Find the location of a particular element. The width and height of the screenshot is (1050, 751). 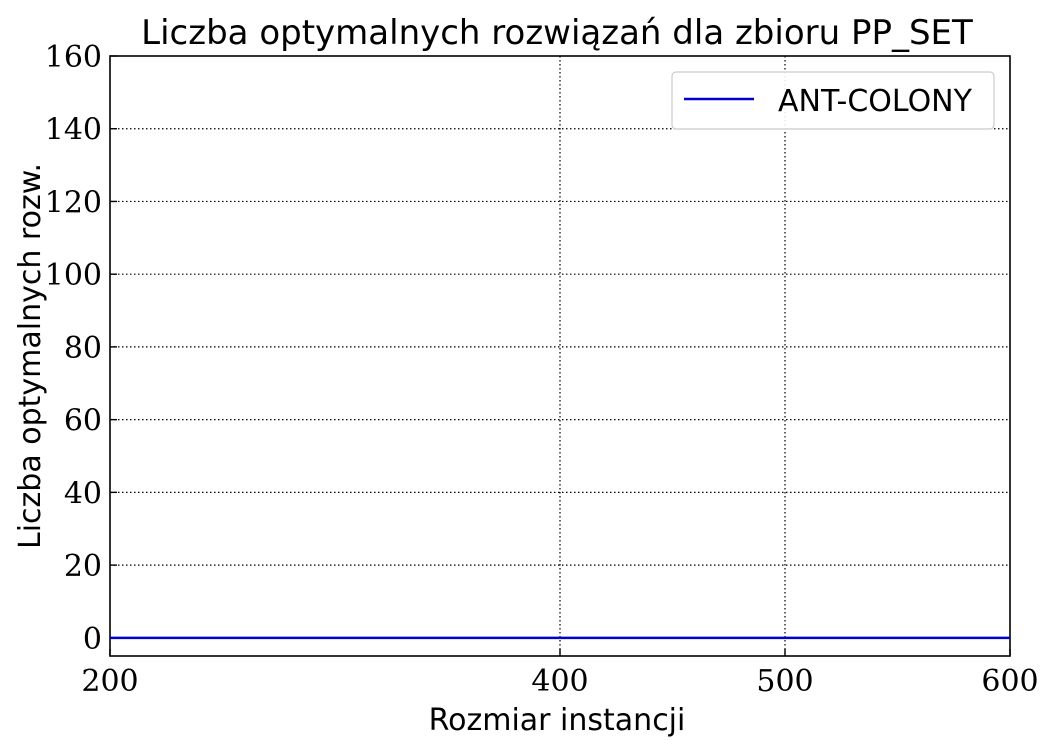

y-tick-label: 100 is located at coordinates (73, 275).